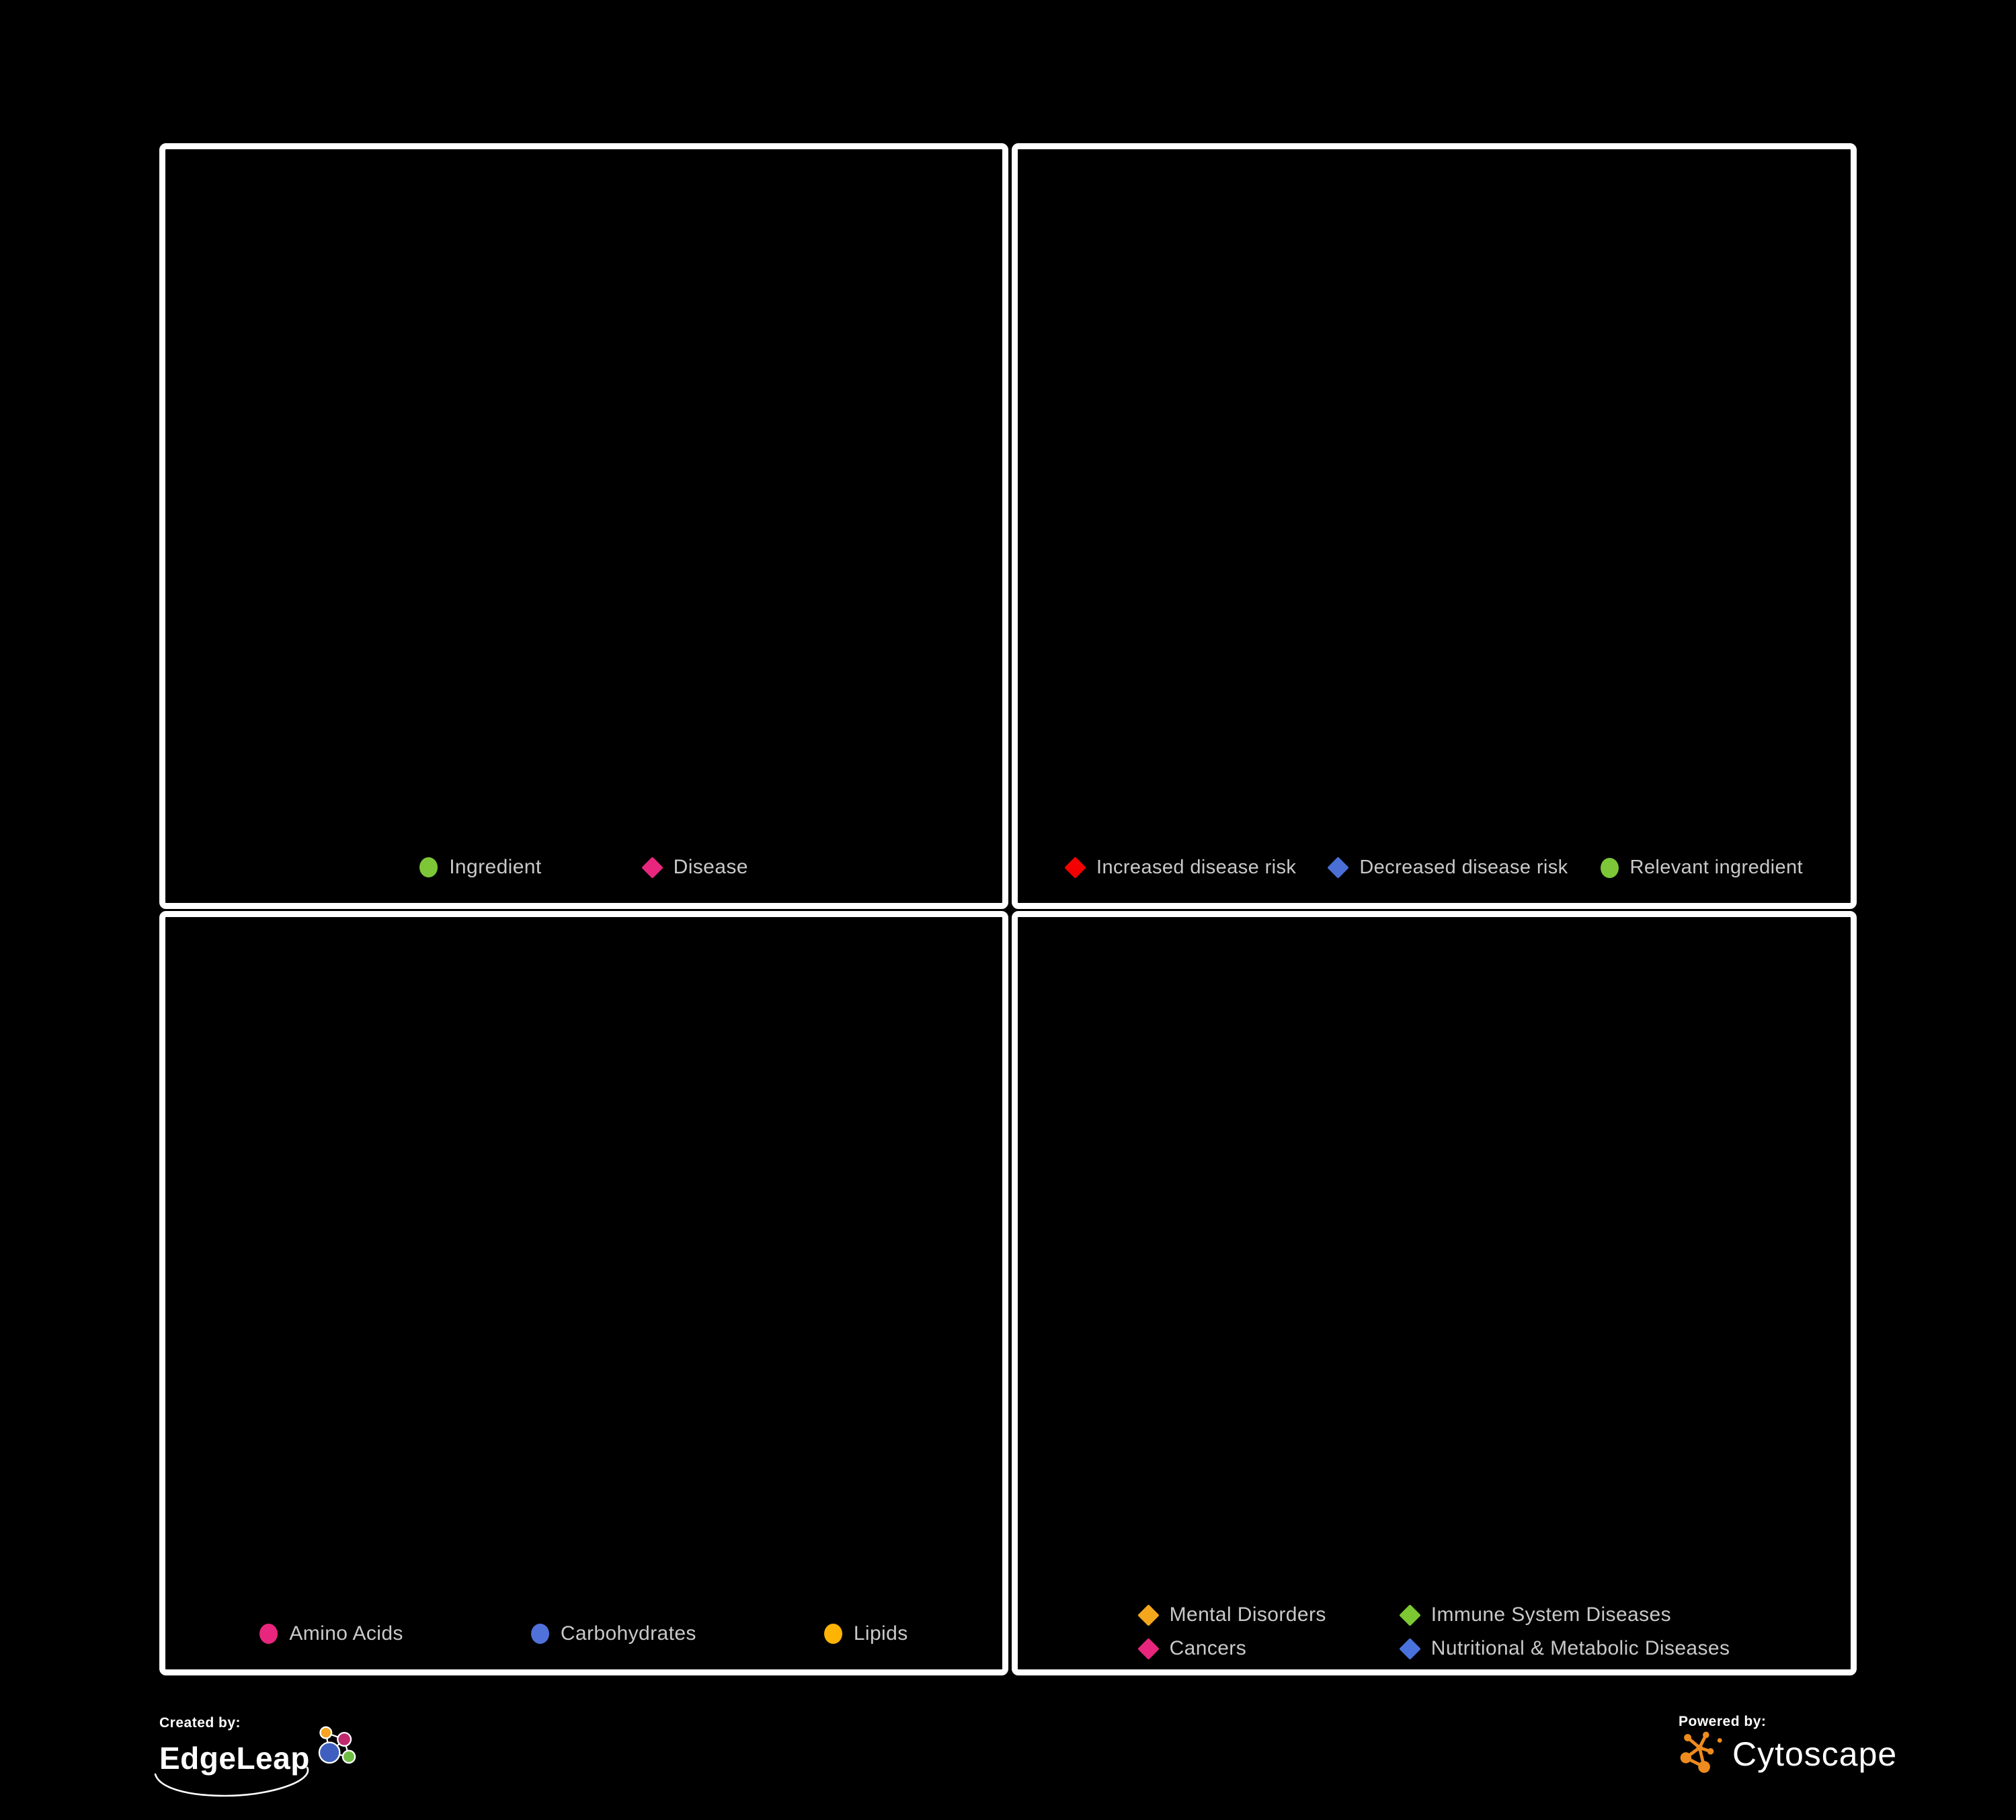 The height and width of the screenshot is (1820, 2016). What do you see at coordinates (1815, 1754) in the screenshot?
I see `cytoscape-wordmark: Cytoscape` at bounding box center [1815, 1754].